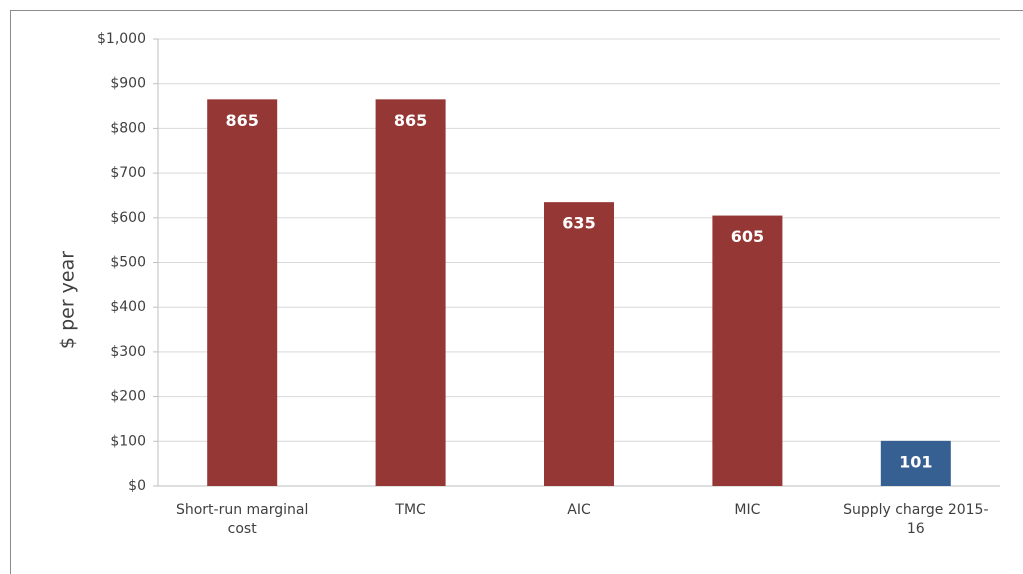 This screenshot has width=1023, height=574. What do you see at coordinates (128, 173) in the screenshot?
I see `y-tick-label: $700` at bounding box center [128, 173].